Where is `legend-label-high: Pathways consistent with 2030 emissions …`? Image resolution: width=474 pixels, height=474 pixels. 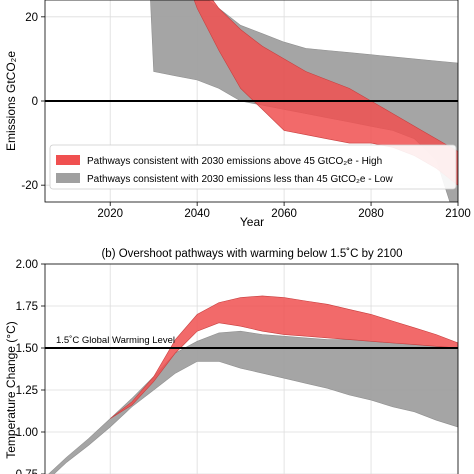 legend-label-high: Pathways consistent with 2030 emissions … is located at coordinates (234, 161).